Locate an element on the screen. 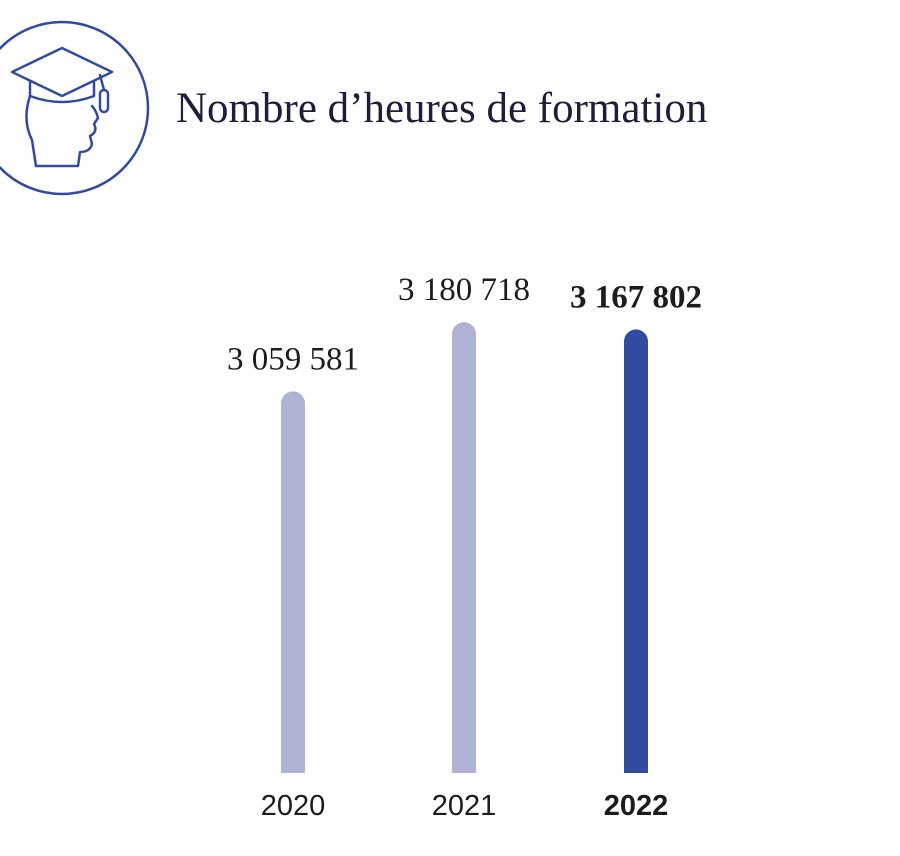  chart-title: Nombre d’heures de formation is located at coordinates (441, 108).